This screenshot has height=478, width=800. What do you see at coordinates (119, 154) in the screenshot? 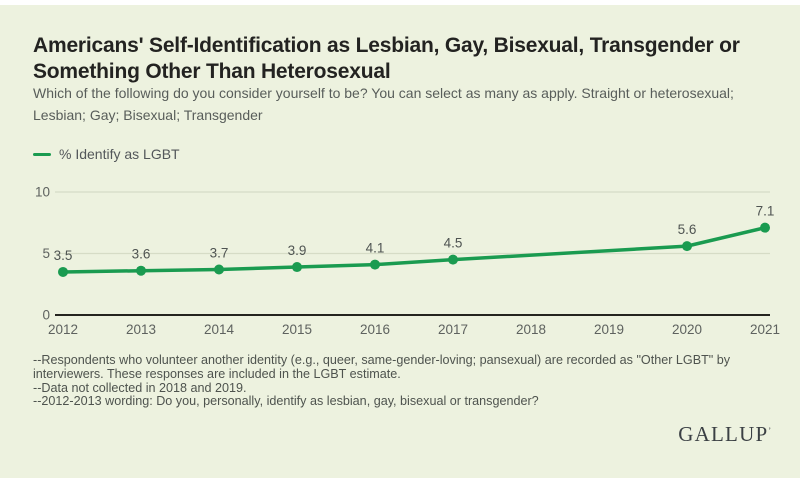
I see `legend-label: % Identify as LGBT` at bounding box center [119, 154].